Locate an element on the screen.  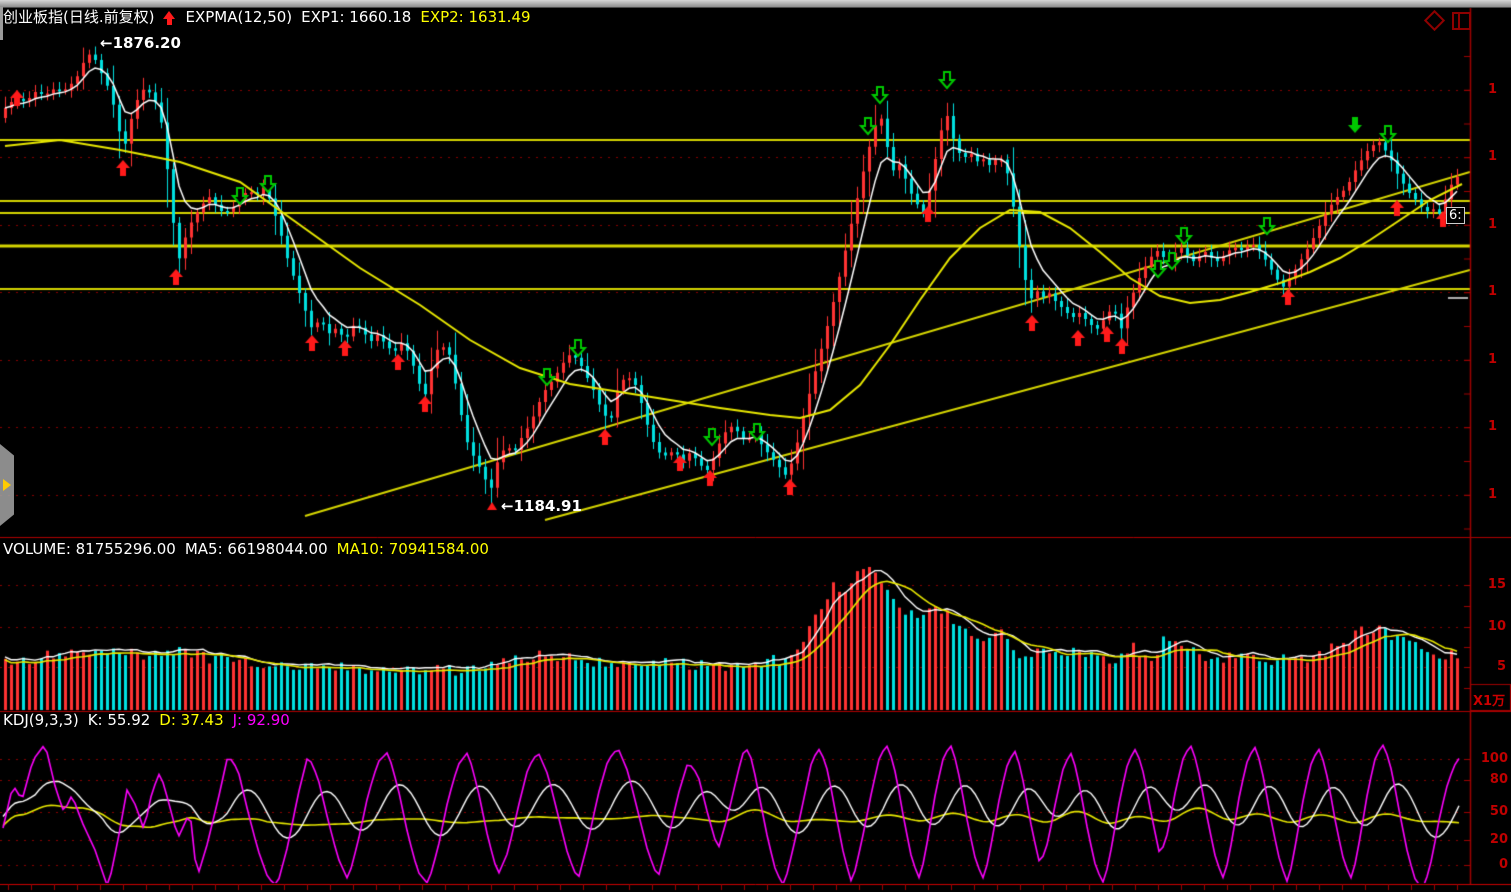
buy-signal-up-icon is located at coordinates (169, 17).